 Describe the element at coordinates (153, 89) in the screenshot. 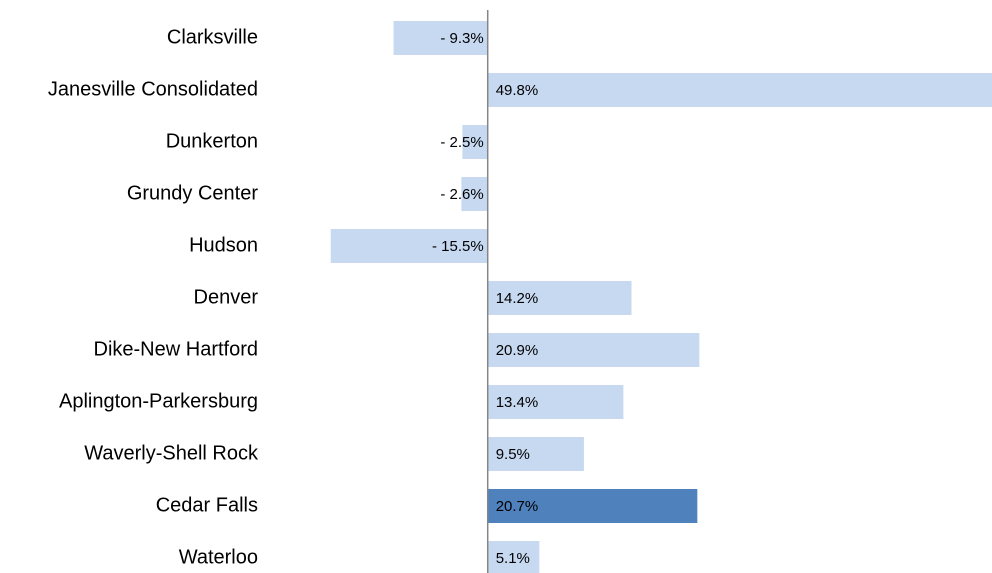

I see `category-label: Janesville Consolidated` at that location.